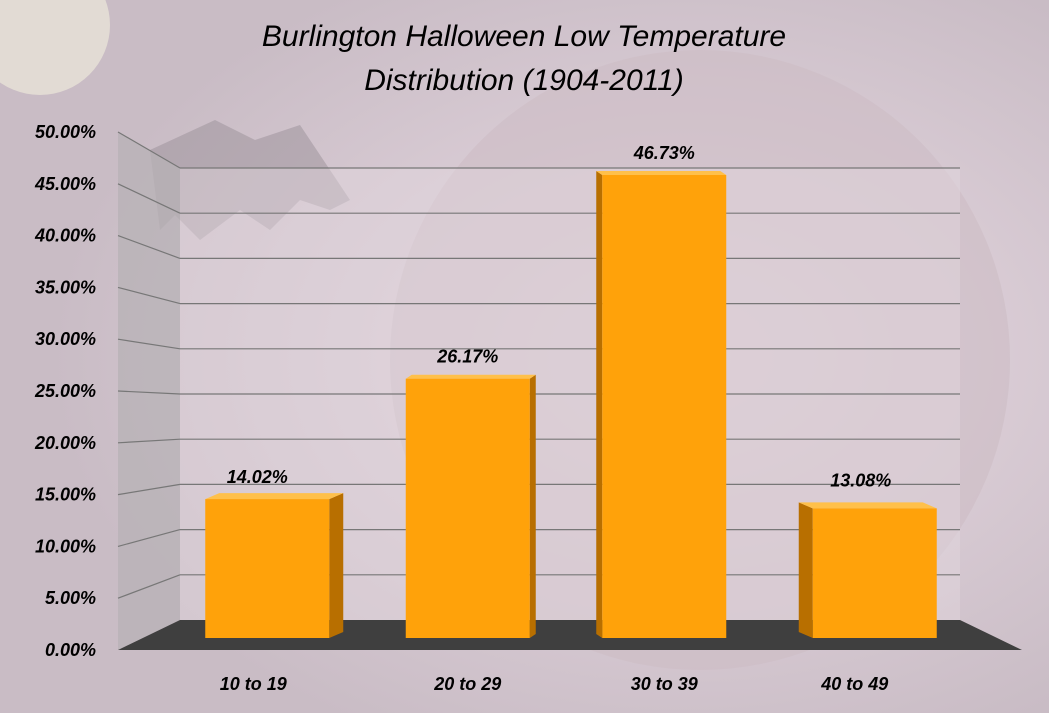 The image size is (1049, 713). What do you see at coordinates (65, 339) in the screenshot?
I see `y-tick-label: 30.00%` at bounding box center [65, 339].